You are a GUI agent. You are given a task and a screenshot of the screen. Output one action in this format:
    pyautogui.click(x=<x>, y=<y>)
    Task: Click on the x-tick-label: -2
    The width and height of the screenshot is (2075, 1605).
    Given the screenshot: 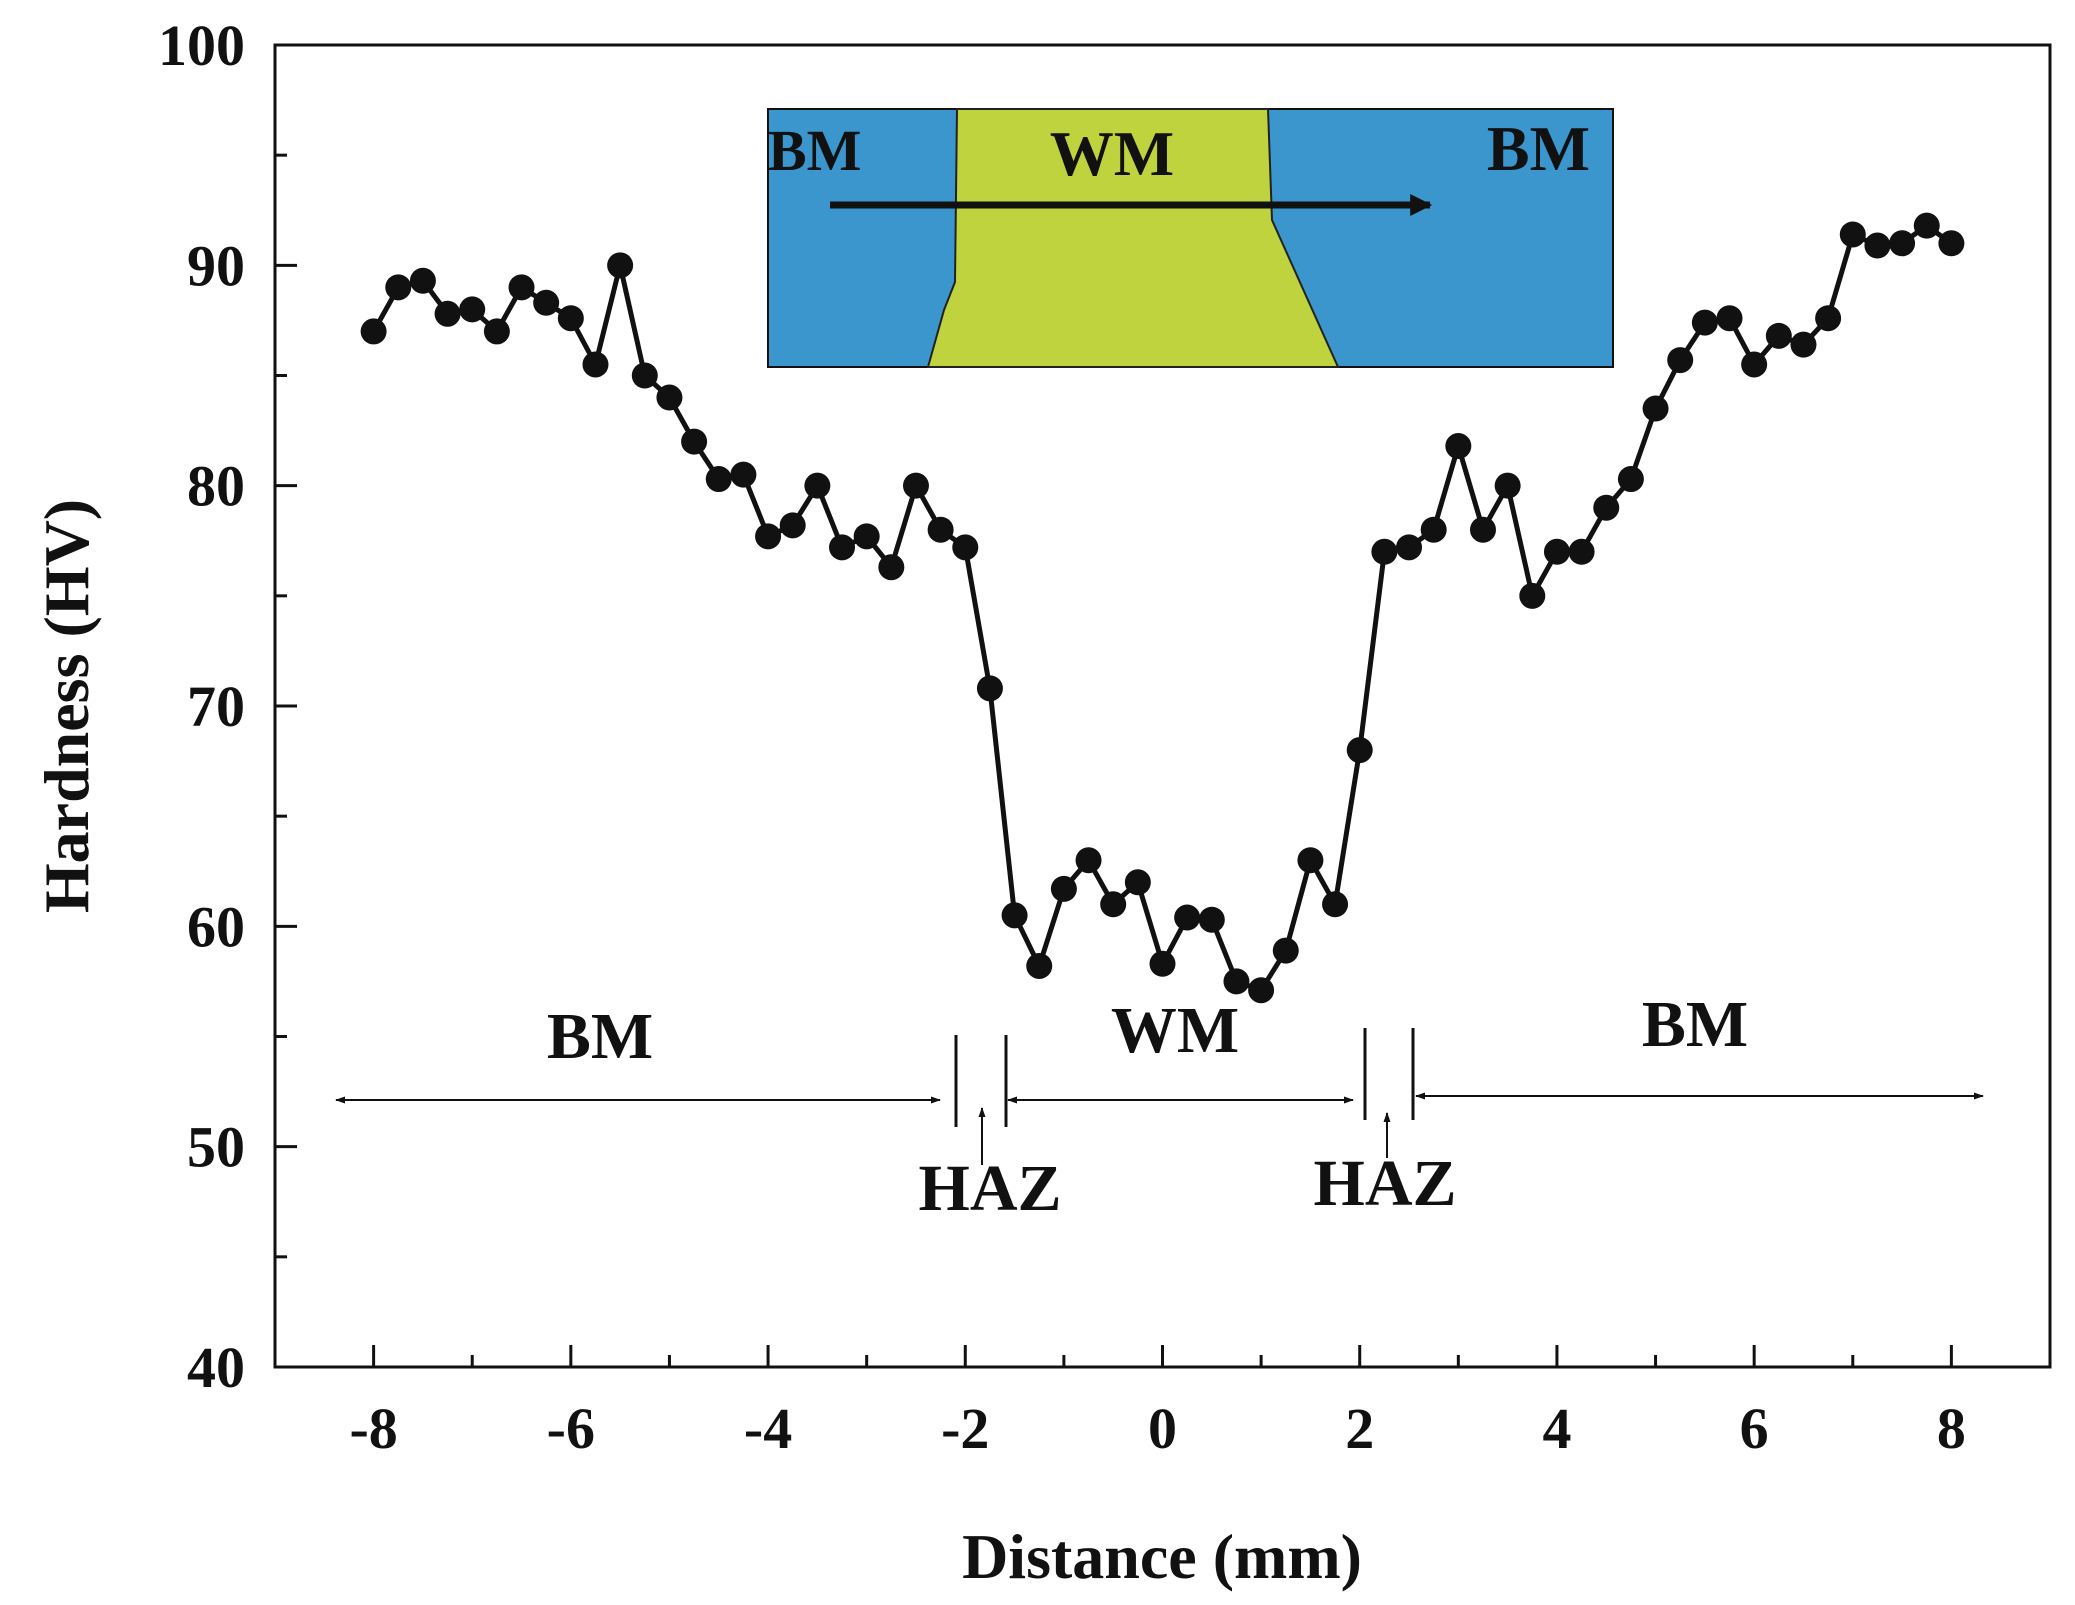 What is the action you would take?
    pyautogui.click(x=965, y=1428)
    